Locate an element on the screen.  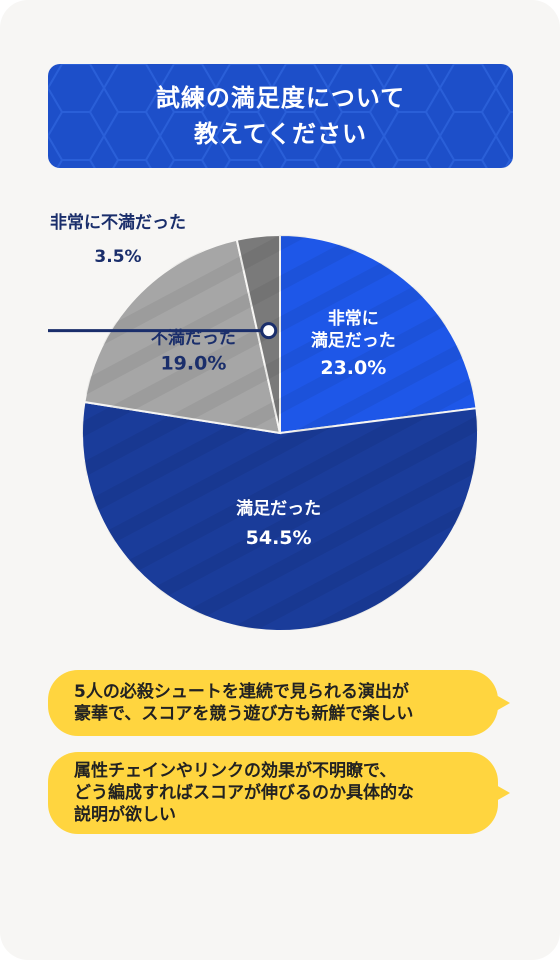
title-banner: 試練の満足度について 教えてください is located at coordinates (280, 116).